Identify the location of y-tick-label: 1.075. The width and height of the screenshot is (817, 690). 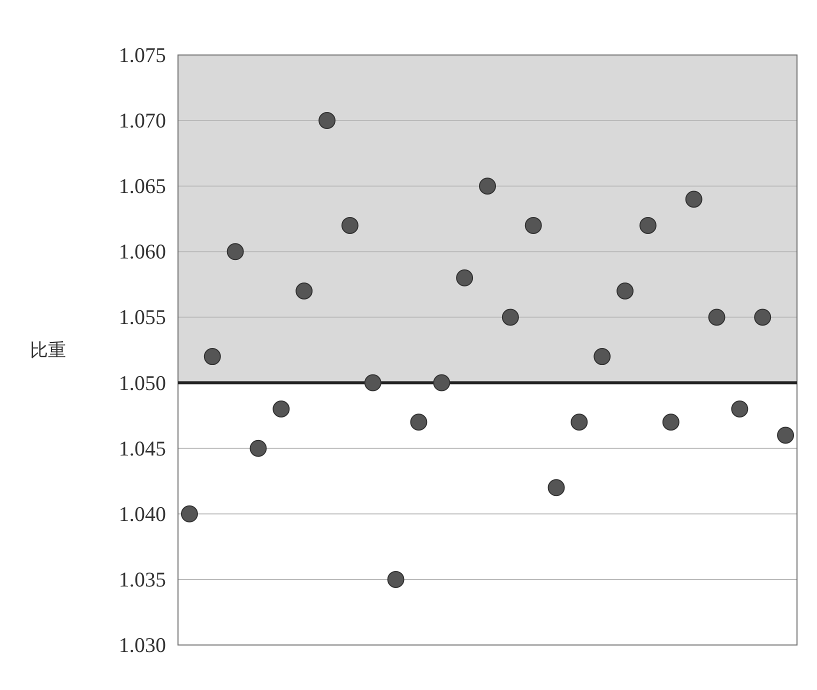
(142, 55).